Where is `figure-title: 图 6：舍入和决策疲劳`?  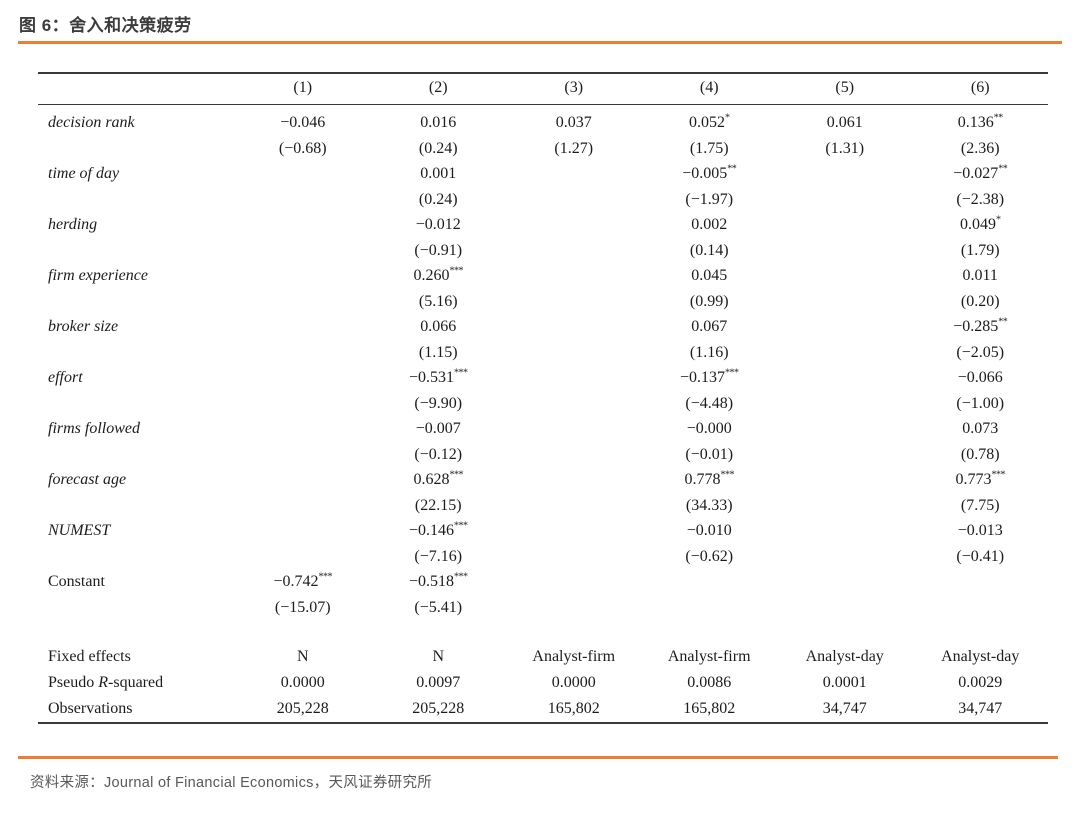 figure-title: 图 6：舍入和决策疲劳 is located at coordinates (105, 25).